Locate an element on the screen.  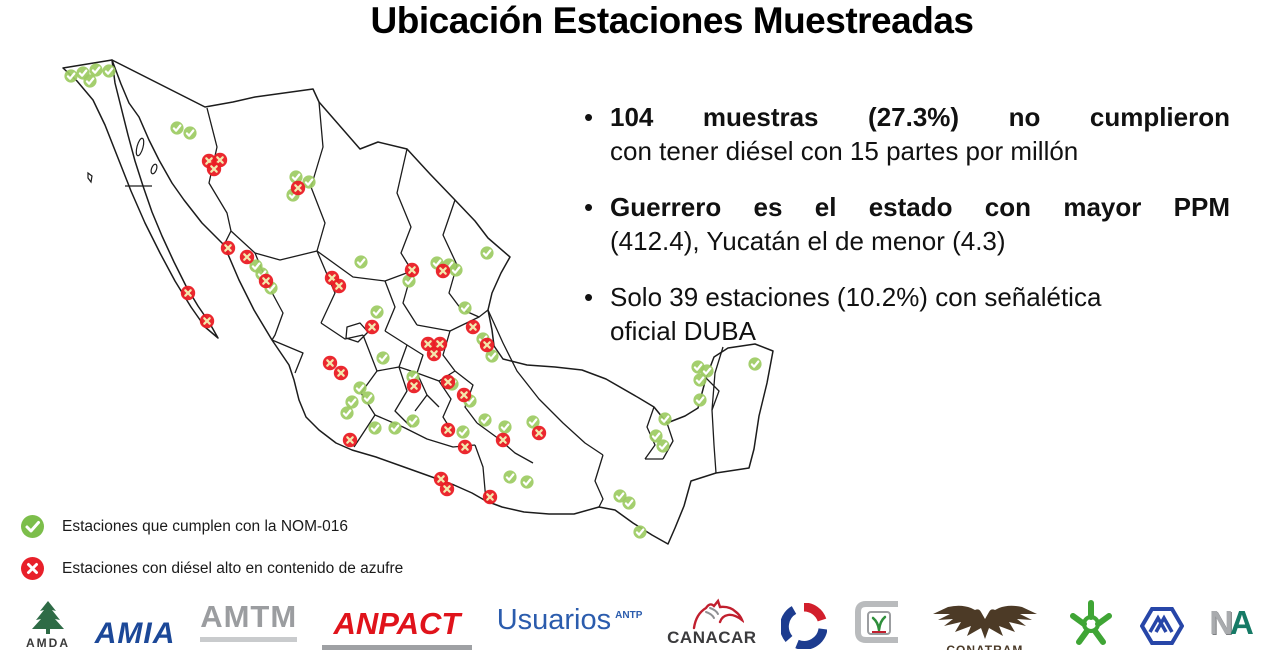
amda-label: AMDA is located at coordinates (48, 643).